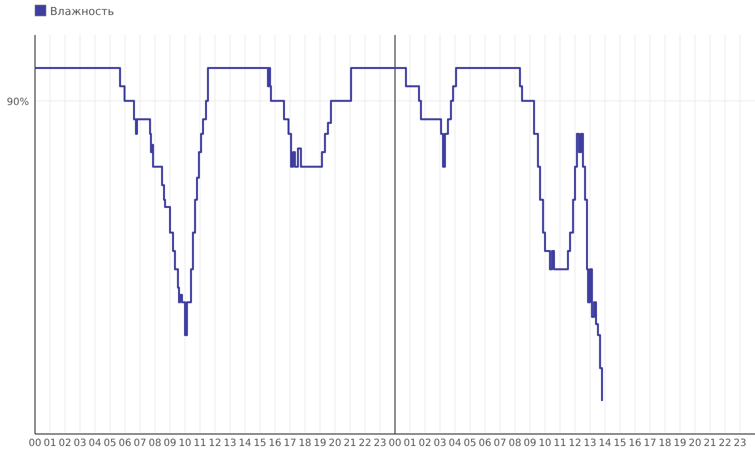  What do you see at coordinates (82, 11) in the screenshot?
I see `legend-label: Влажность` at bounding box center [82, 11].